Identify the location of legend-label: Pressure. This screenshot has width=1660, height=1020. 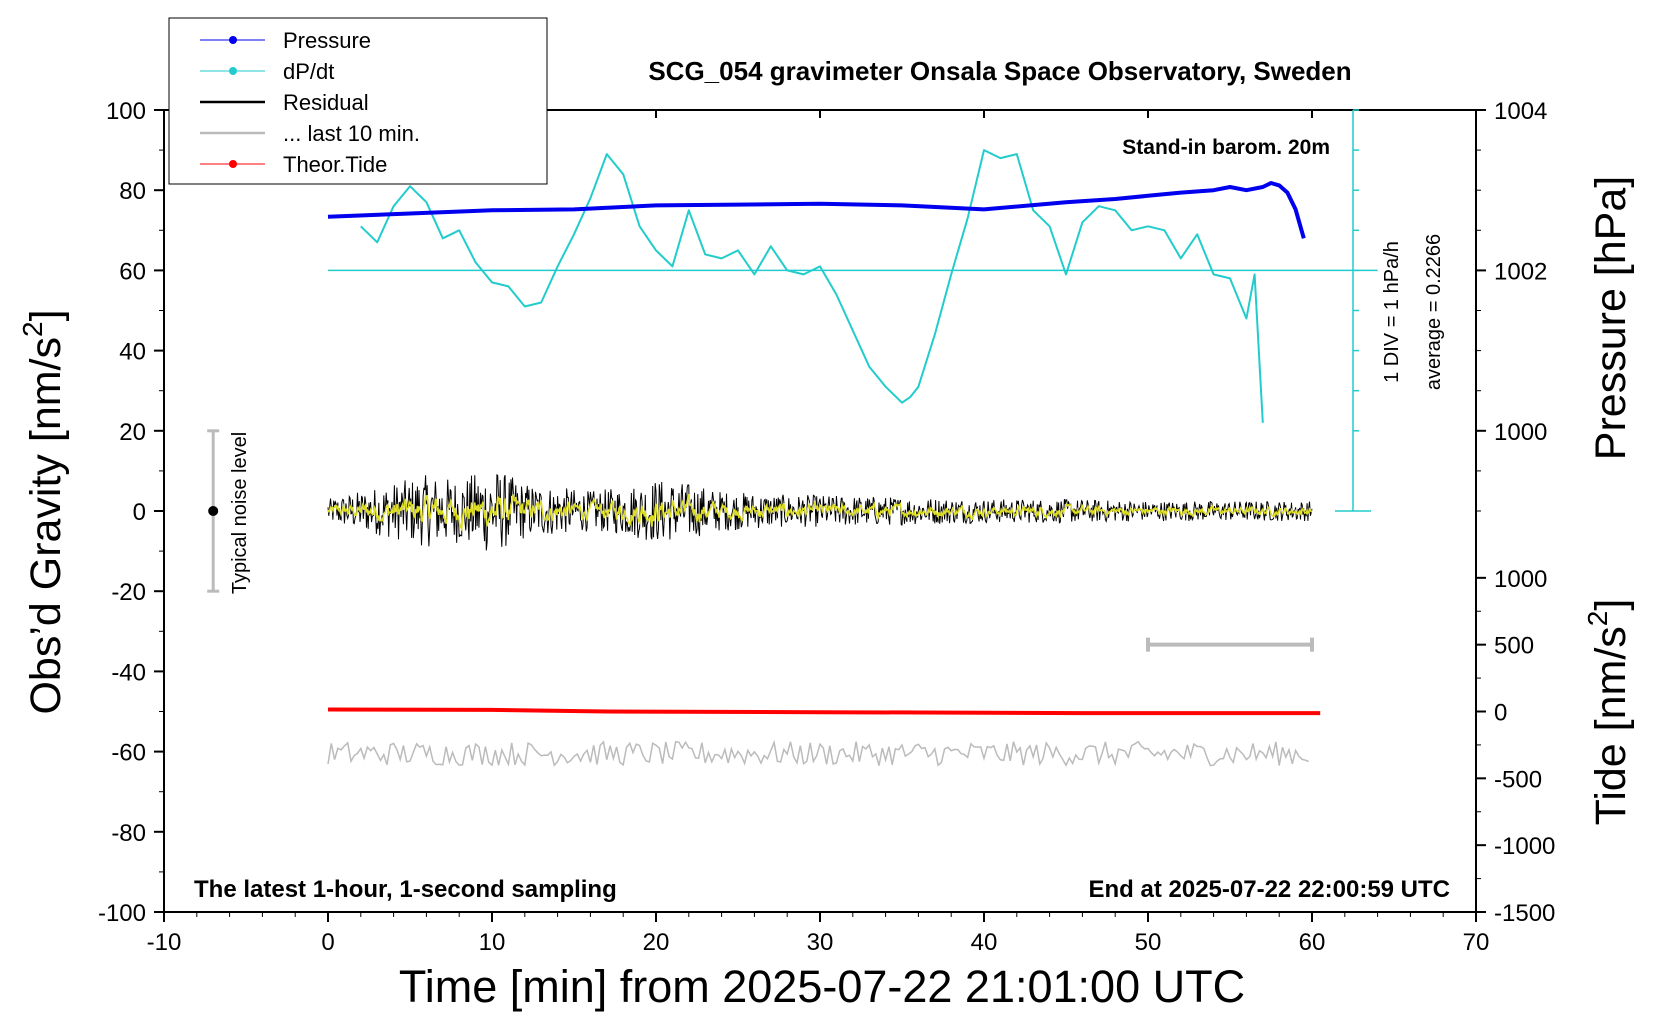
(327, 40).